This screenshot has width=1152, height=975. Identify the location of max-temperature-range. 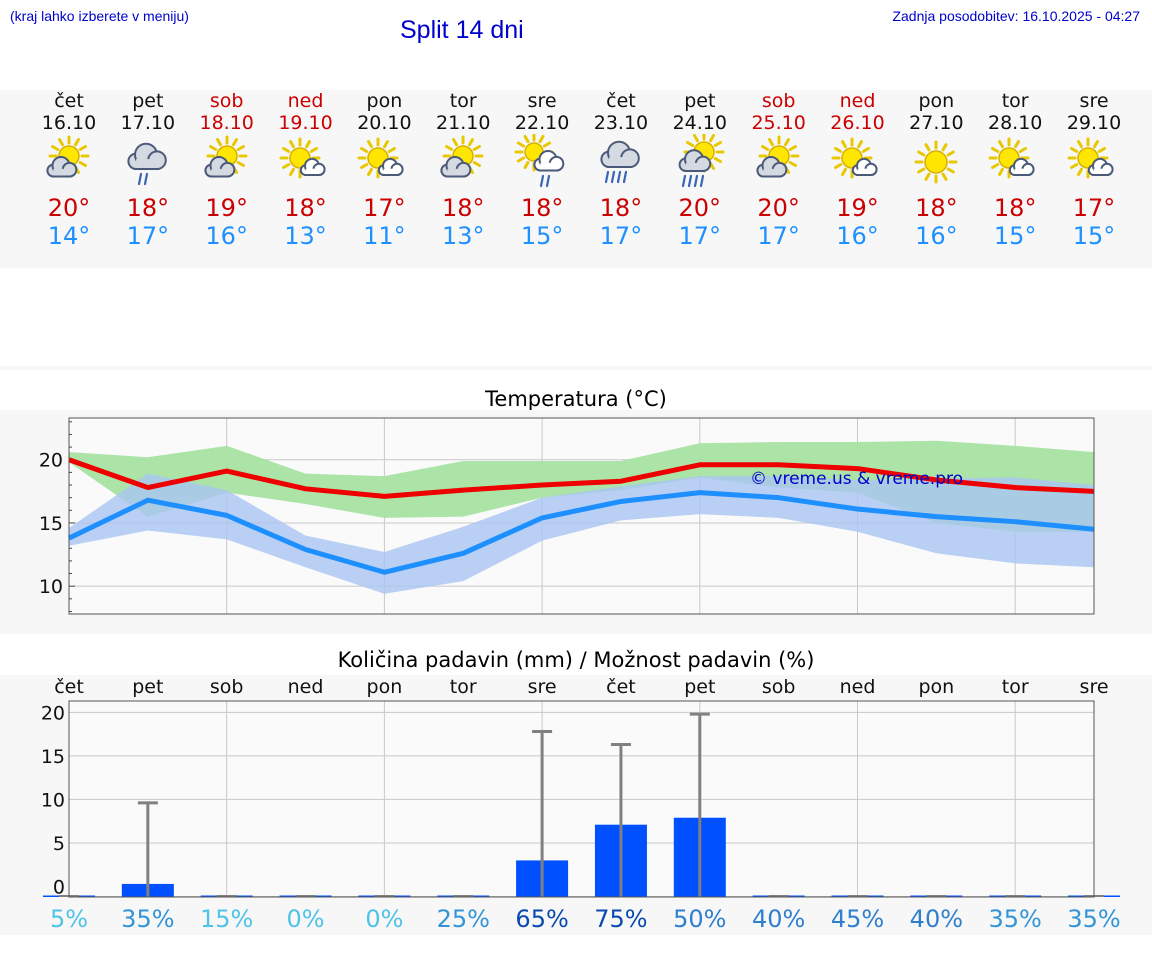
(582, 486).